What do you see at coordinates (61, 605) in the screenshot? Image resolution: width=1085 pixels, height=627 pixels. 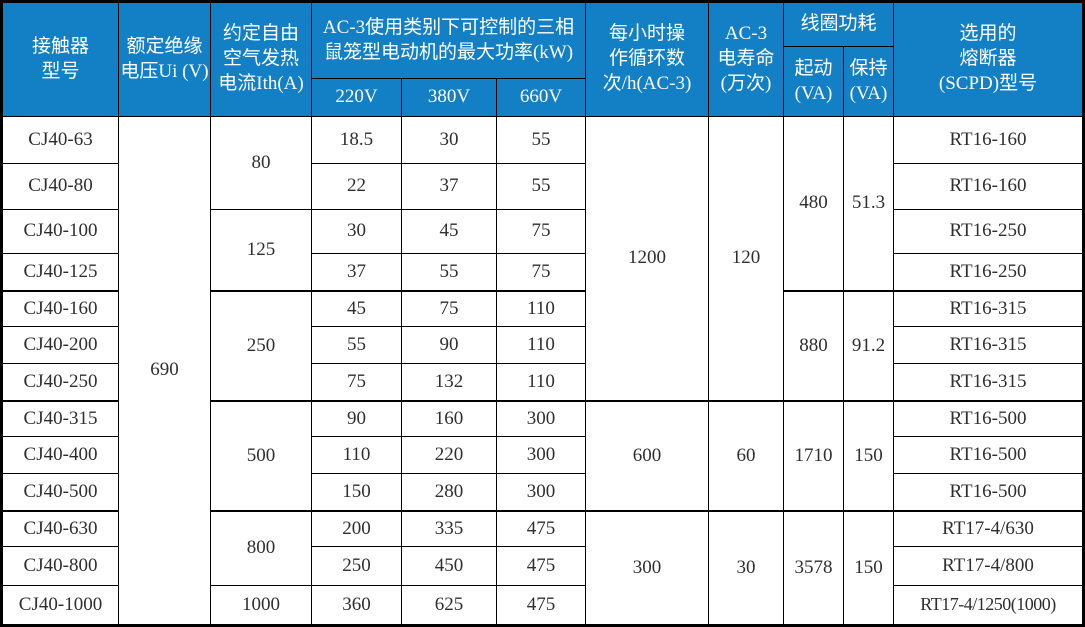 I see `cell-model: CJ40-1000` at bounding box center [61, 605].